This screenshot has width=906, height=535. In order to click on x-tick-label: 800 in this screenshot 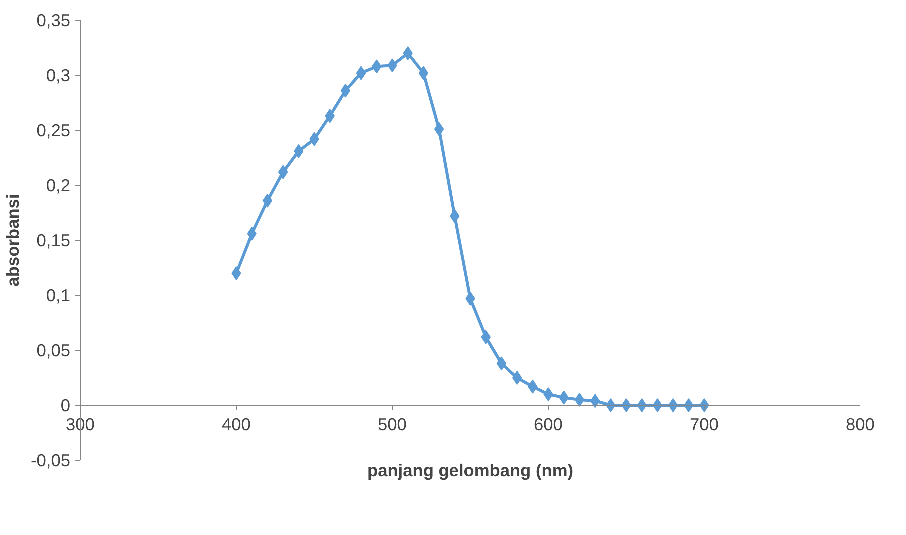, I will do `click(860, 424)`.